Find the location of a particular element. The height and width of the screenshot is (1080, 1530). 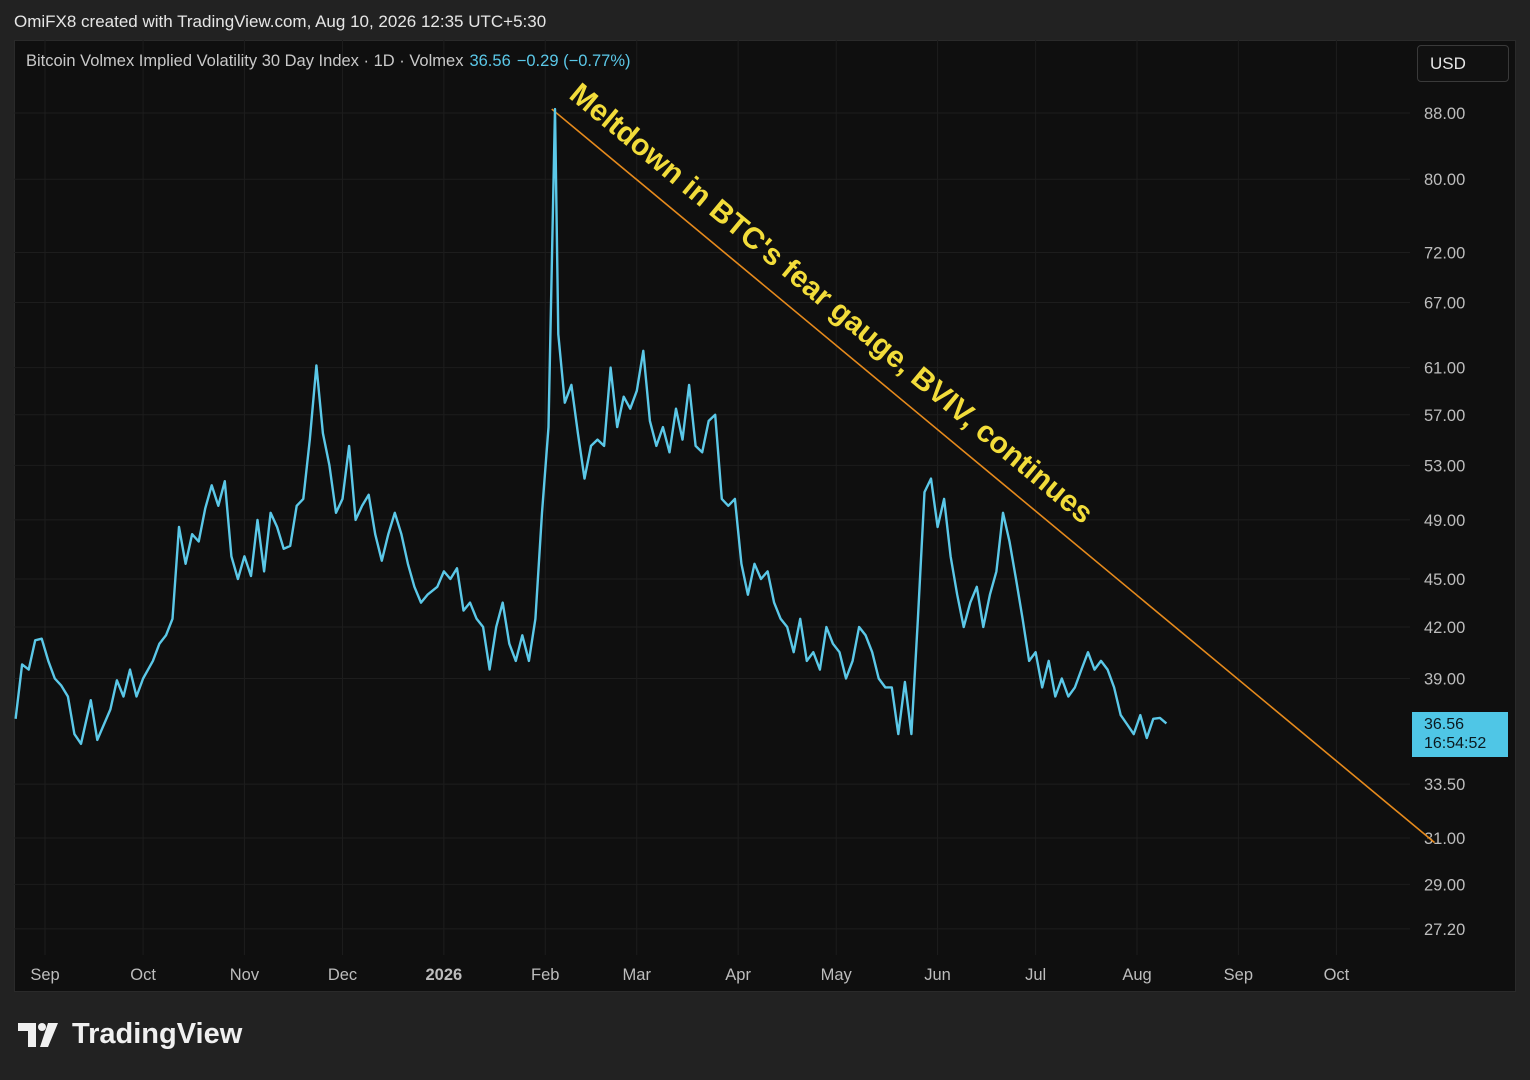

y-tick-label: 67.00 is located at coordinates (1444, 303).